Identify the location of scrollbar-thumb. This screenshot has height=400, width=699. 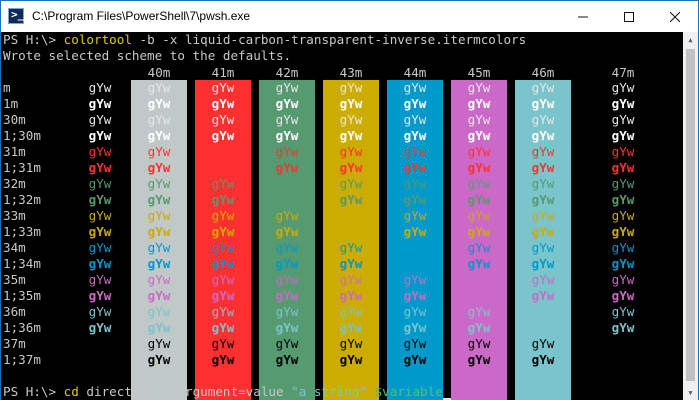
(690, 215).